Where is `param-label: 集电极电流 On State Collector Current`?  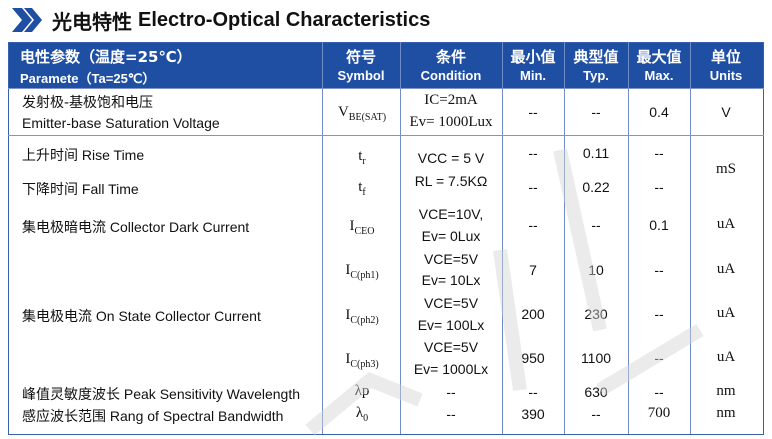
param-label: 集电极电流 On State Collector Current is located at coordinates (141, 316).